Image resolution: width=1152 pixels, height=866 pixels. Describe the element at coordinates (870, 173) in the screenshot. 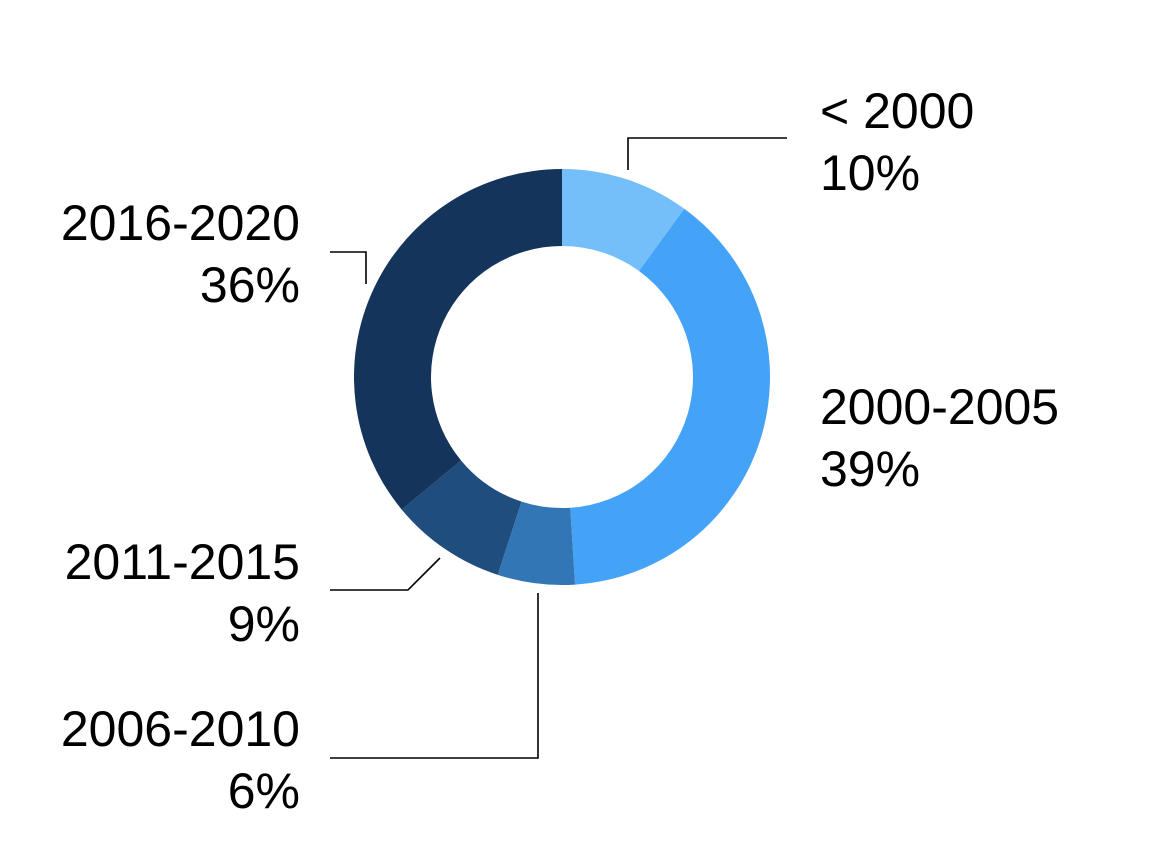

I see `slice-percent-lt2000: 10%` at that location.